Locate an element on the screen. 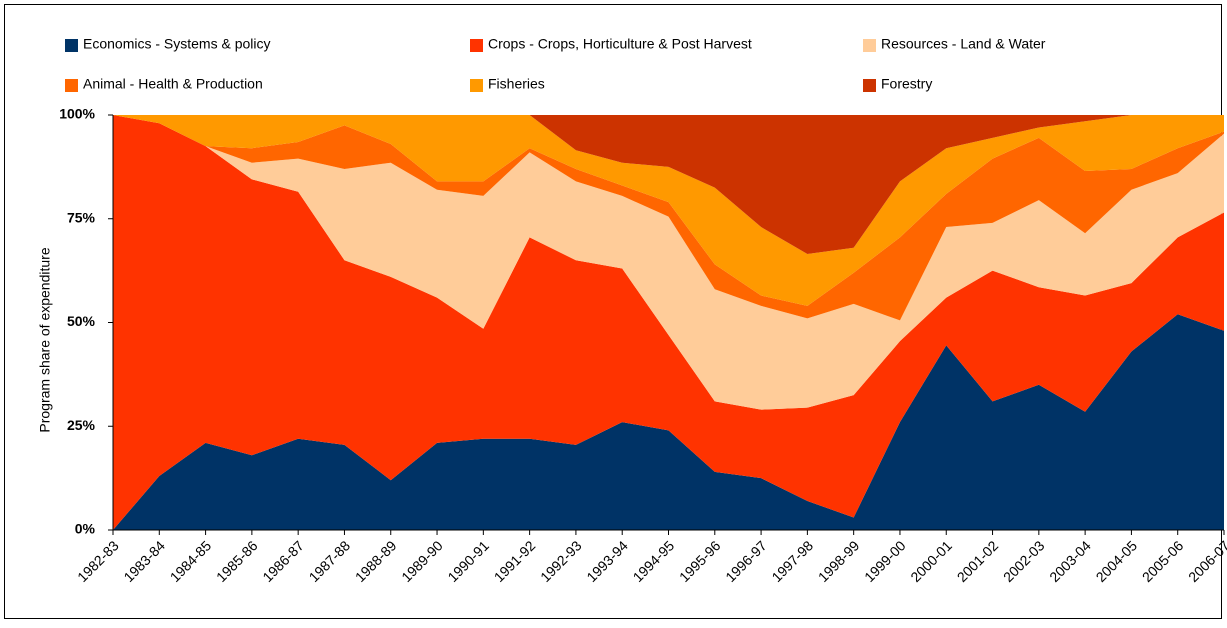 The image size is (1227, 628). y-axis-title: Program share of expenditure is located at coordinates (45, 339).